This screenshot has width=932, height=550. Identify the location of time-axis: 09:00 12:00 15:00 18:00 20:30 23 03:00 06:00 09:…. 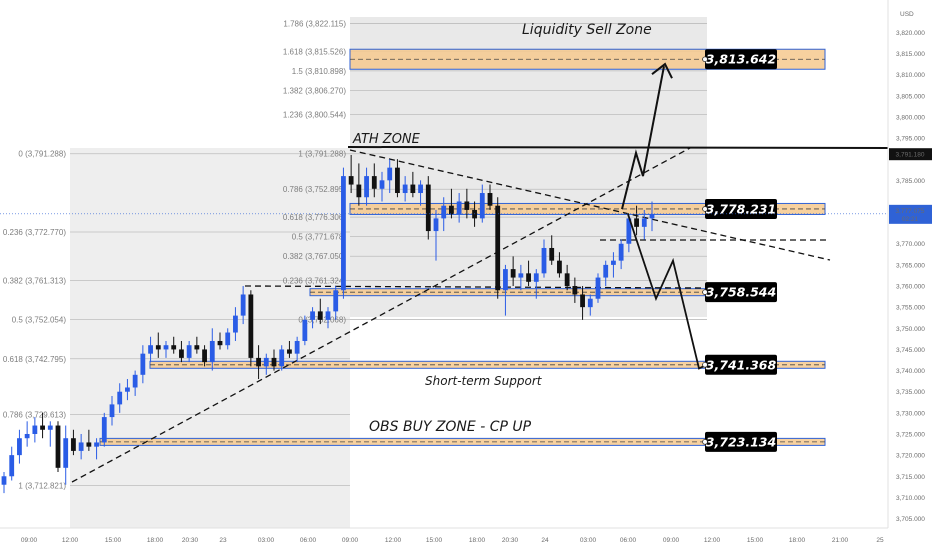
(452, 540).